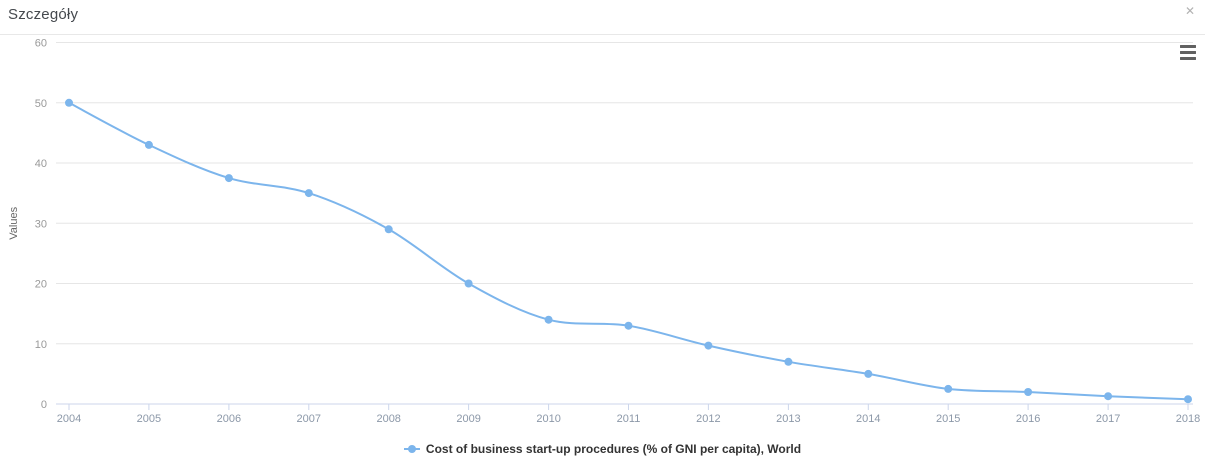 Image resolution: width=1205 pixels, height=462 pixels. What do you see at coordinates (388, 419) in the screenshot?
I see `x-tick-label: 2008` at bounding box center [388, 419].